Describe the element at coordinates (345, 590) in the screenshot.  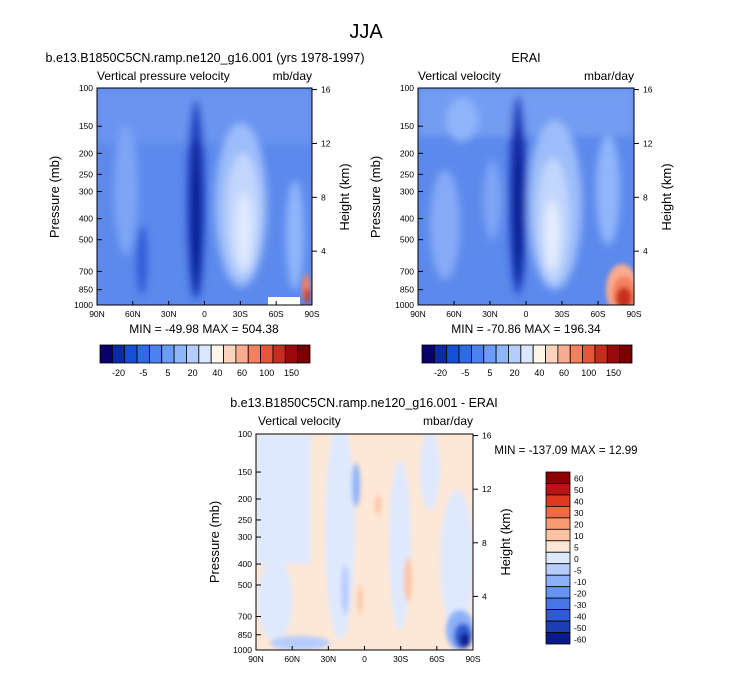
I see `field-neg-core-b` at that location.